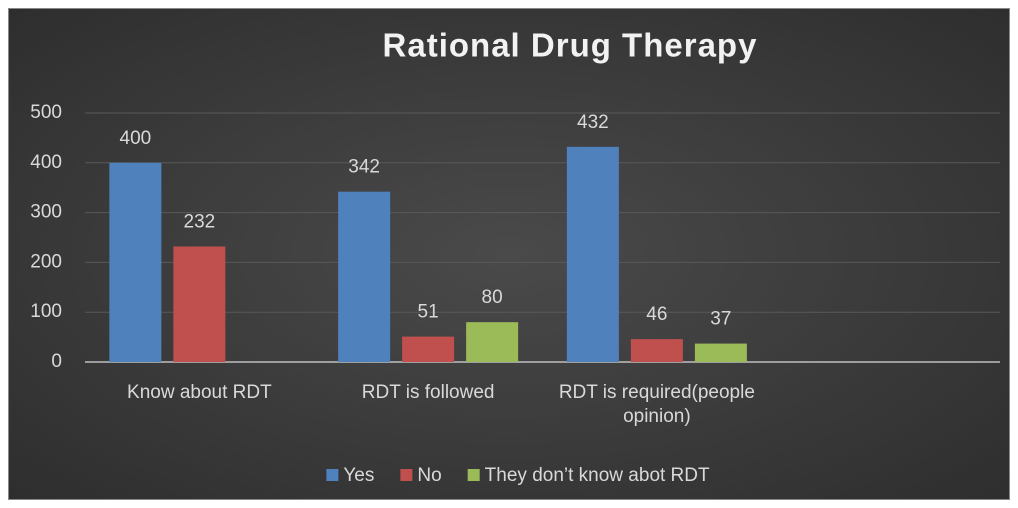 The image size is (1018, 508). Describe the element at coordinates (720, 319) in the screenshot. I see `data-label: 37` at that location.